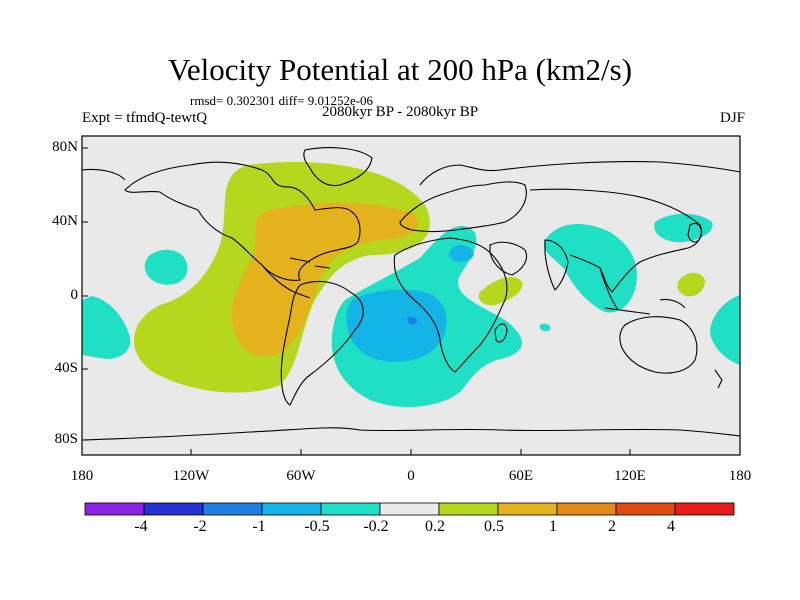 The height and width of the screenshot is (600, 800). Describe the element at coordinates (400, 112) in the screenshot. I see `period-label: 2080kyr BP - 2080kyr BP` at that location.